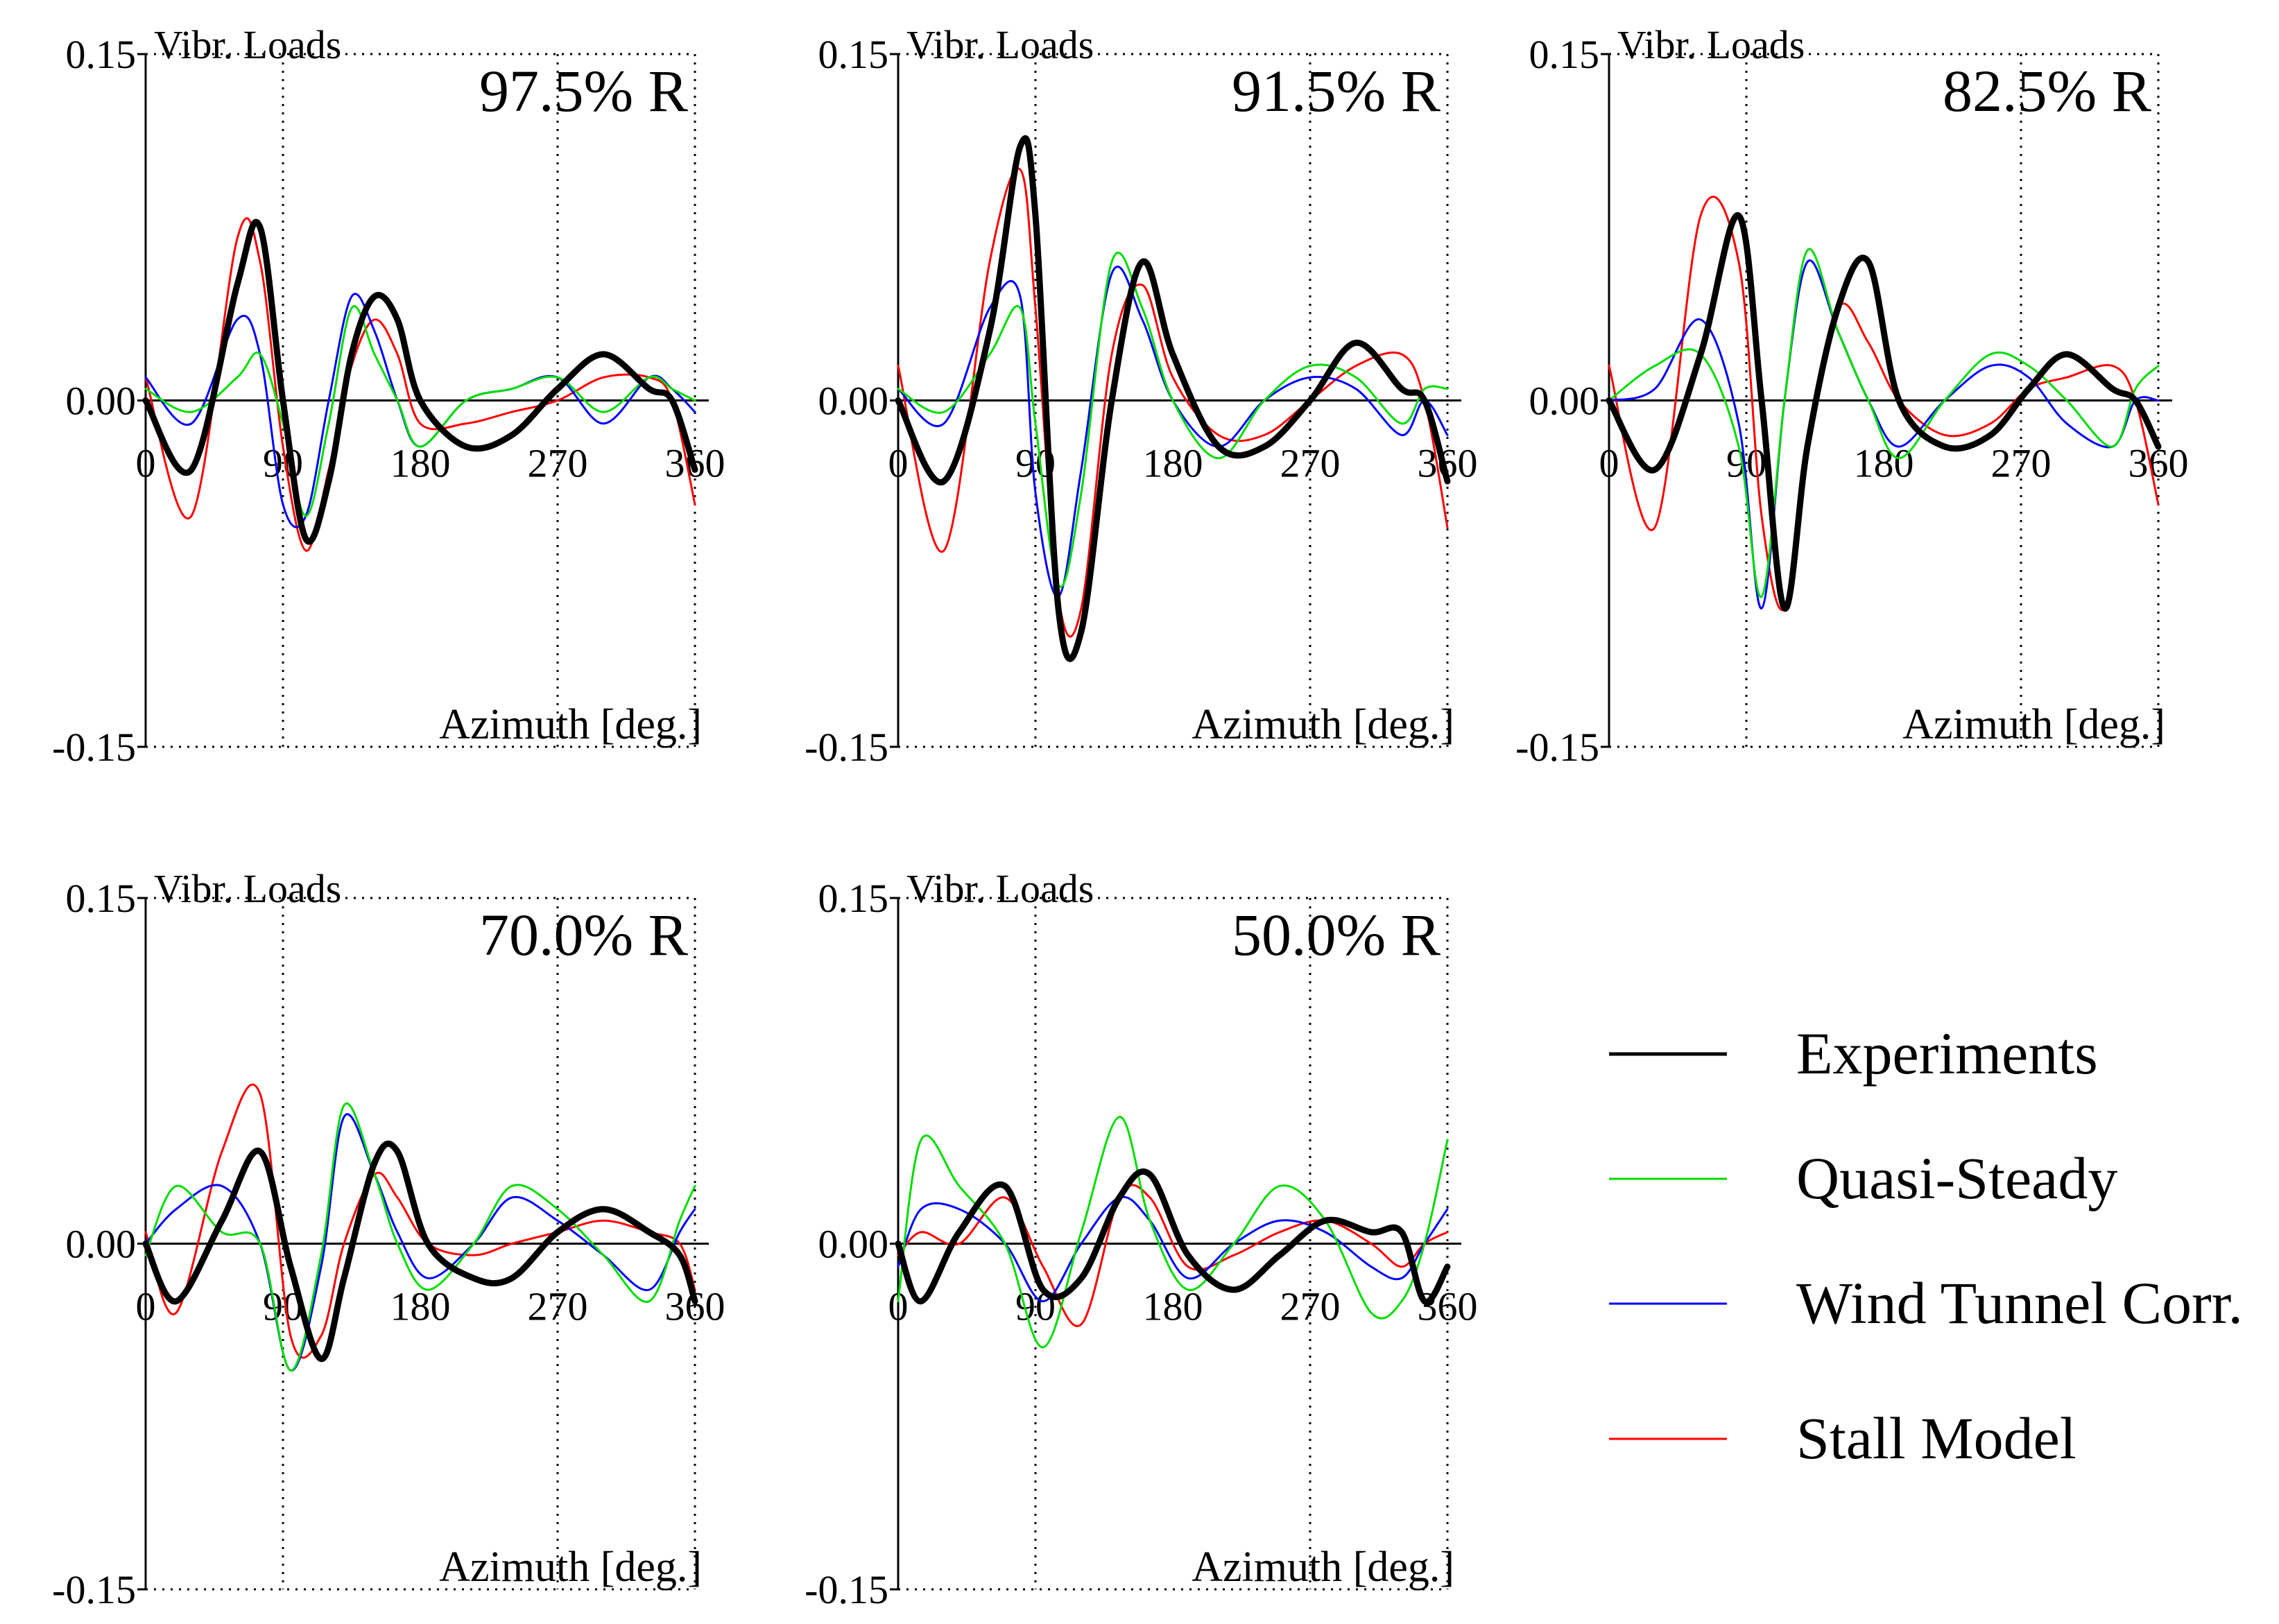 This screenshot has width=2279, height=1624. I want to click on legend-label-stall-model: Stall Model, so click(1936, 1438).